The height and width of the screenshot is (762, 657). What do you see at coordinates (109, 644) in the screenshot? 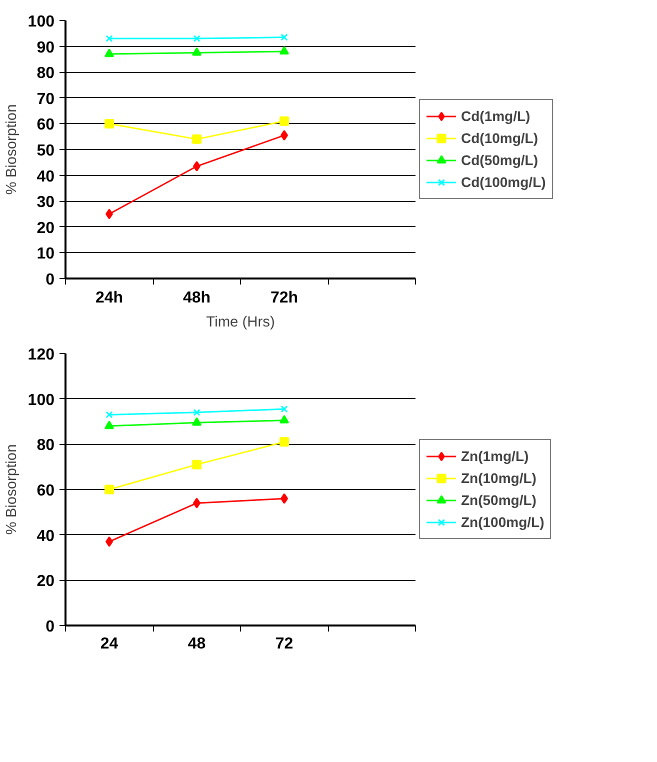
I see `x-tick-label: 24` at bounding box center [109, 644].